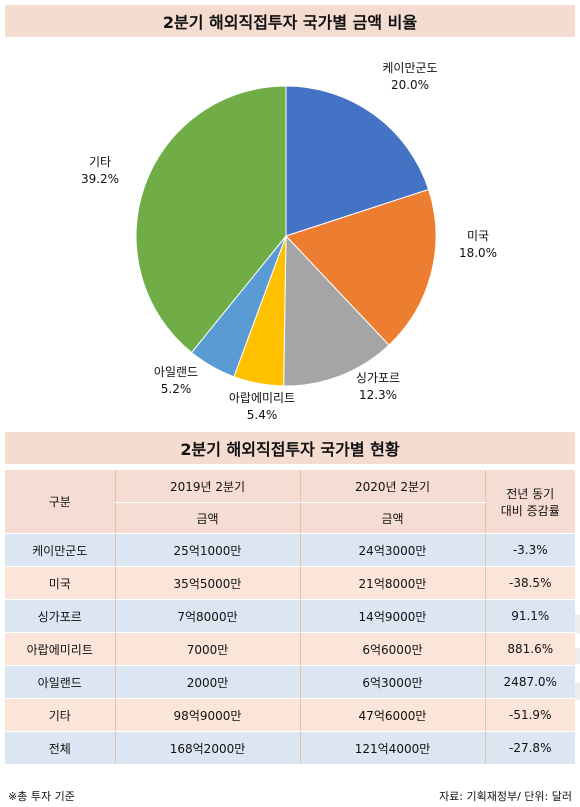  Describe the element at coordinates (530, 510) in the screenshot. I see `header-change-line2: 대비 증감률` at that location.